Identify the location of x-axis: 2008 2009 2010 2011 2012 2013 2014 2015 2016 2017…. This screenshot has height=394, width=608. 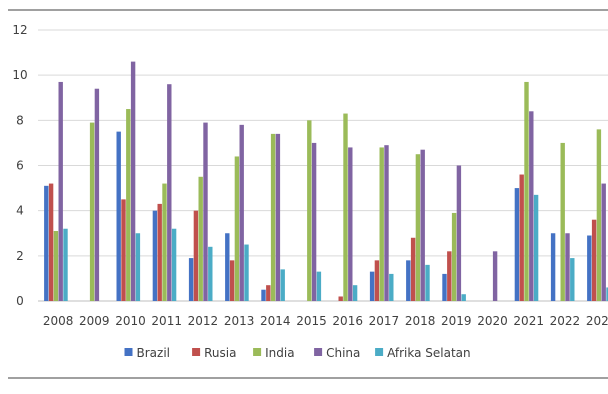
(325, 321).